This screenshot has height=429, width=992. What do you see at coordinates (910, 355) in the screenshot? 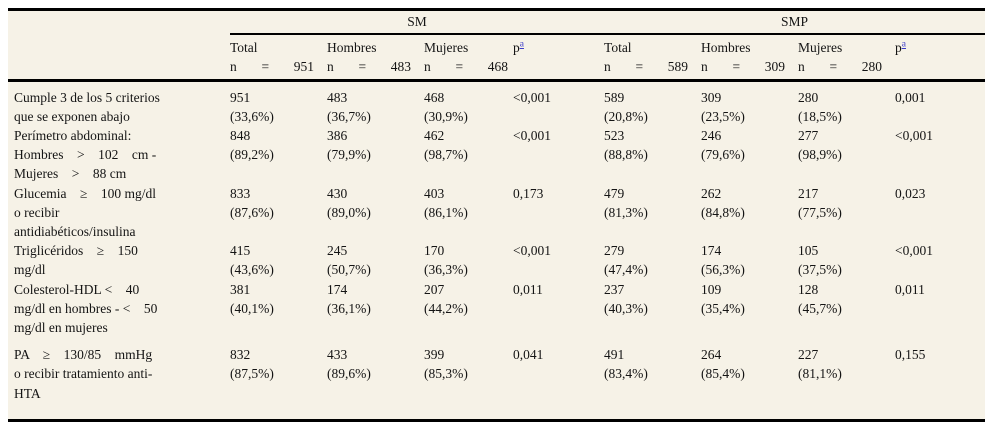
I see `p-value-smp: 0,155` at bounding box center [910, 355].